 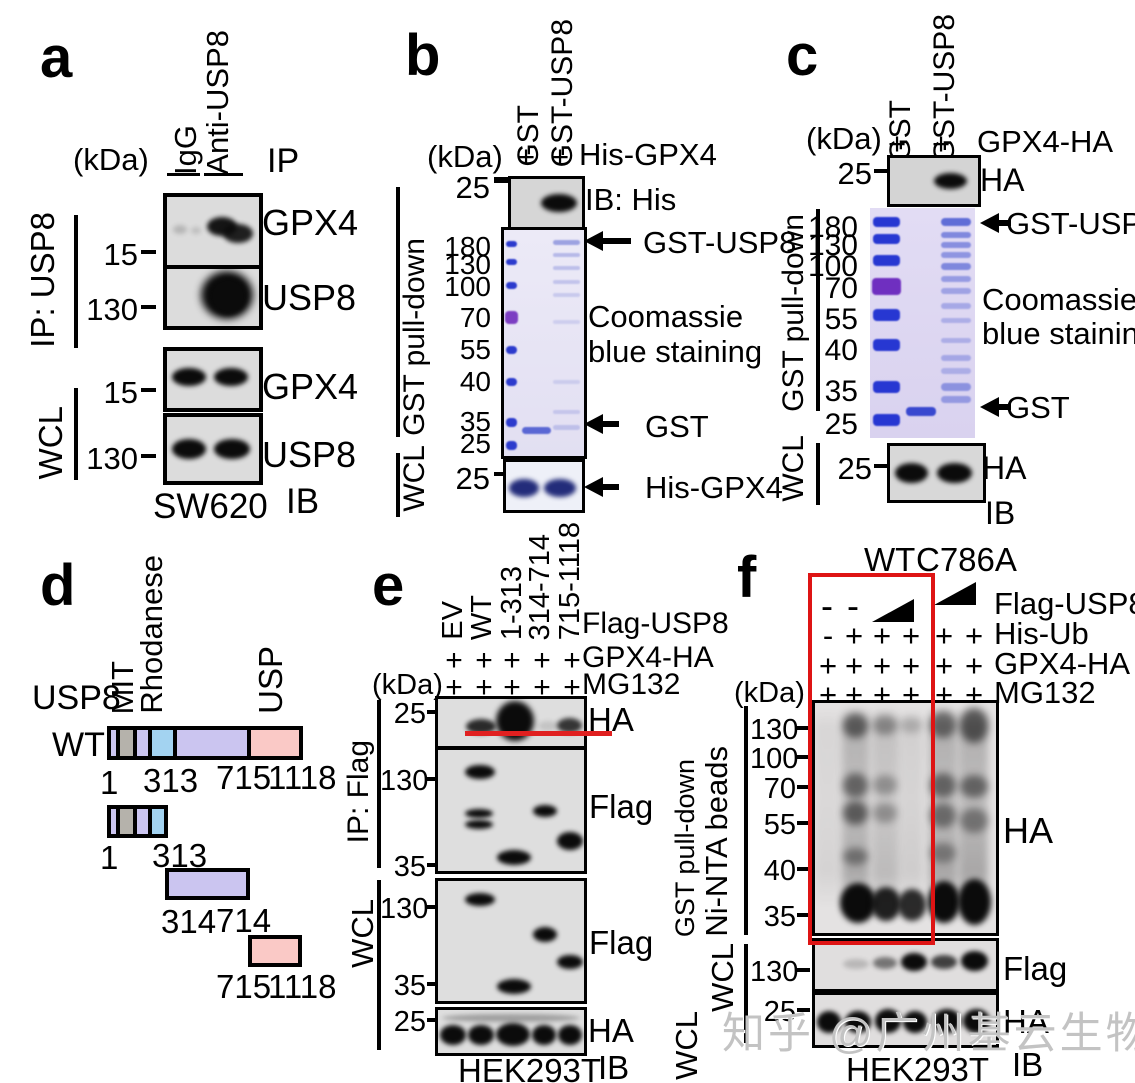 What do you see at coordinates (746, 993) in the screenshot?
I see `bracket-wcl-f` at bounding box center [746, 993].